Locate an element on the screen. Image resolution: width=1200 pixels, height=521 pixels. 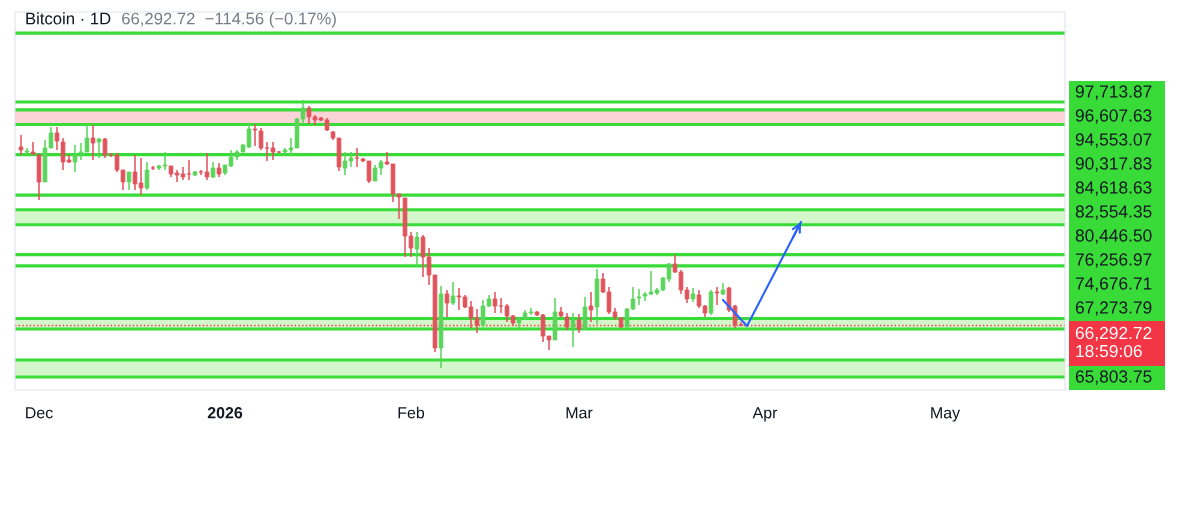
ref-line-label: 90,317.83 is located at coordinates (1113, 164).